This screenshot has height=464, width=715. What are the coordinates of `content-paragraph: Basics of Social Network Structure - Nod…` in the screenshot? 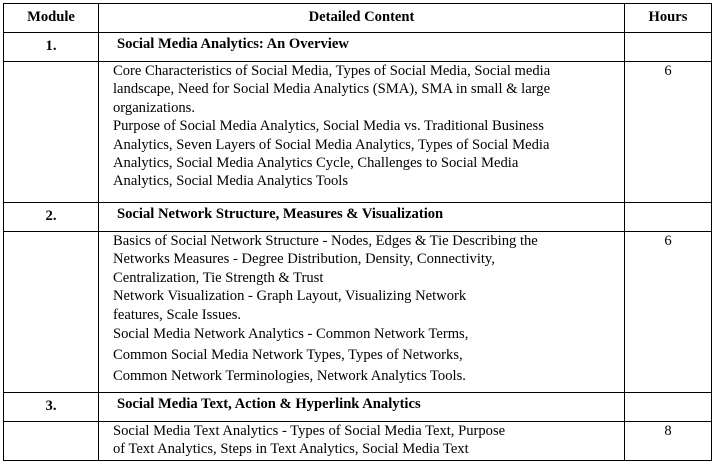 It's located at (325, 259).